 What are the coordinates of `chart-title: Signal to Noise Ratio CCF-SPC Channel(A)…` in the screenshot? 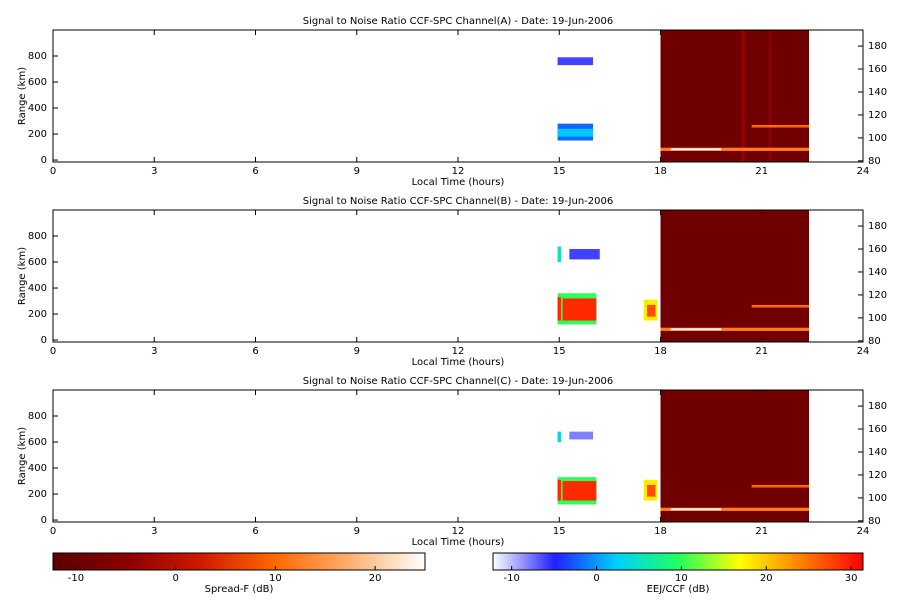 It's located at (458, 21).